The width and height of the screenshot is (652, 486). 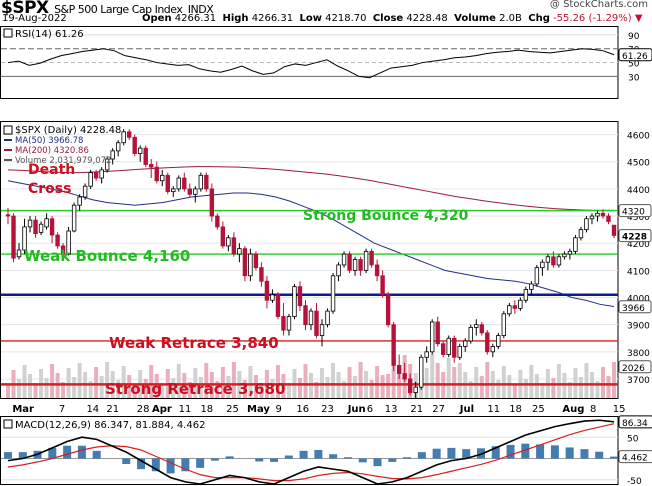 What do you see at coordinates (592, 18) in the screenshot?
I see `change-value: -55.26 (-1.29%)` at bounding box center [592, 18].